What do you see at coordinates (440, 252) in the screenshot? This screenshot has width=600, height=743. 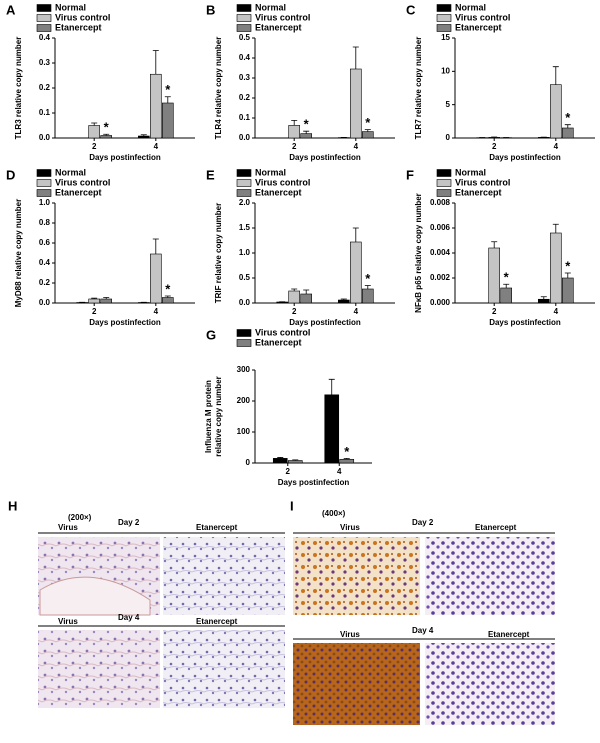 I see `y-tick-label: 0.004` at bounding box center [440, 252].